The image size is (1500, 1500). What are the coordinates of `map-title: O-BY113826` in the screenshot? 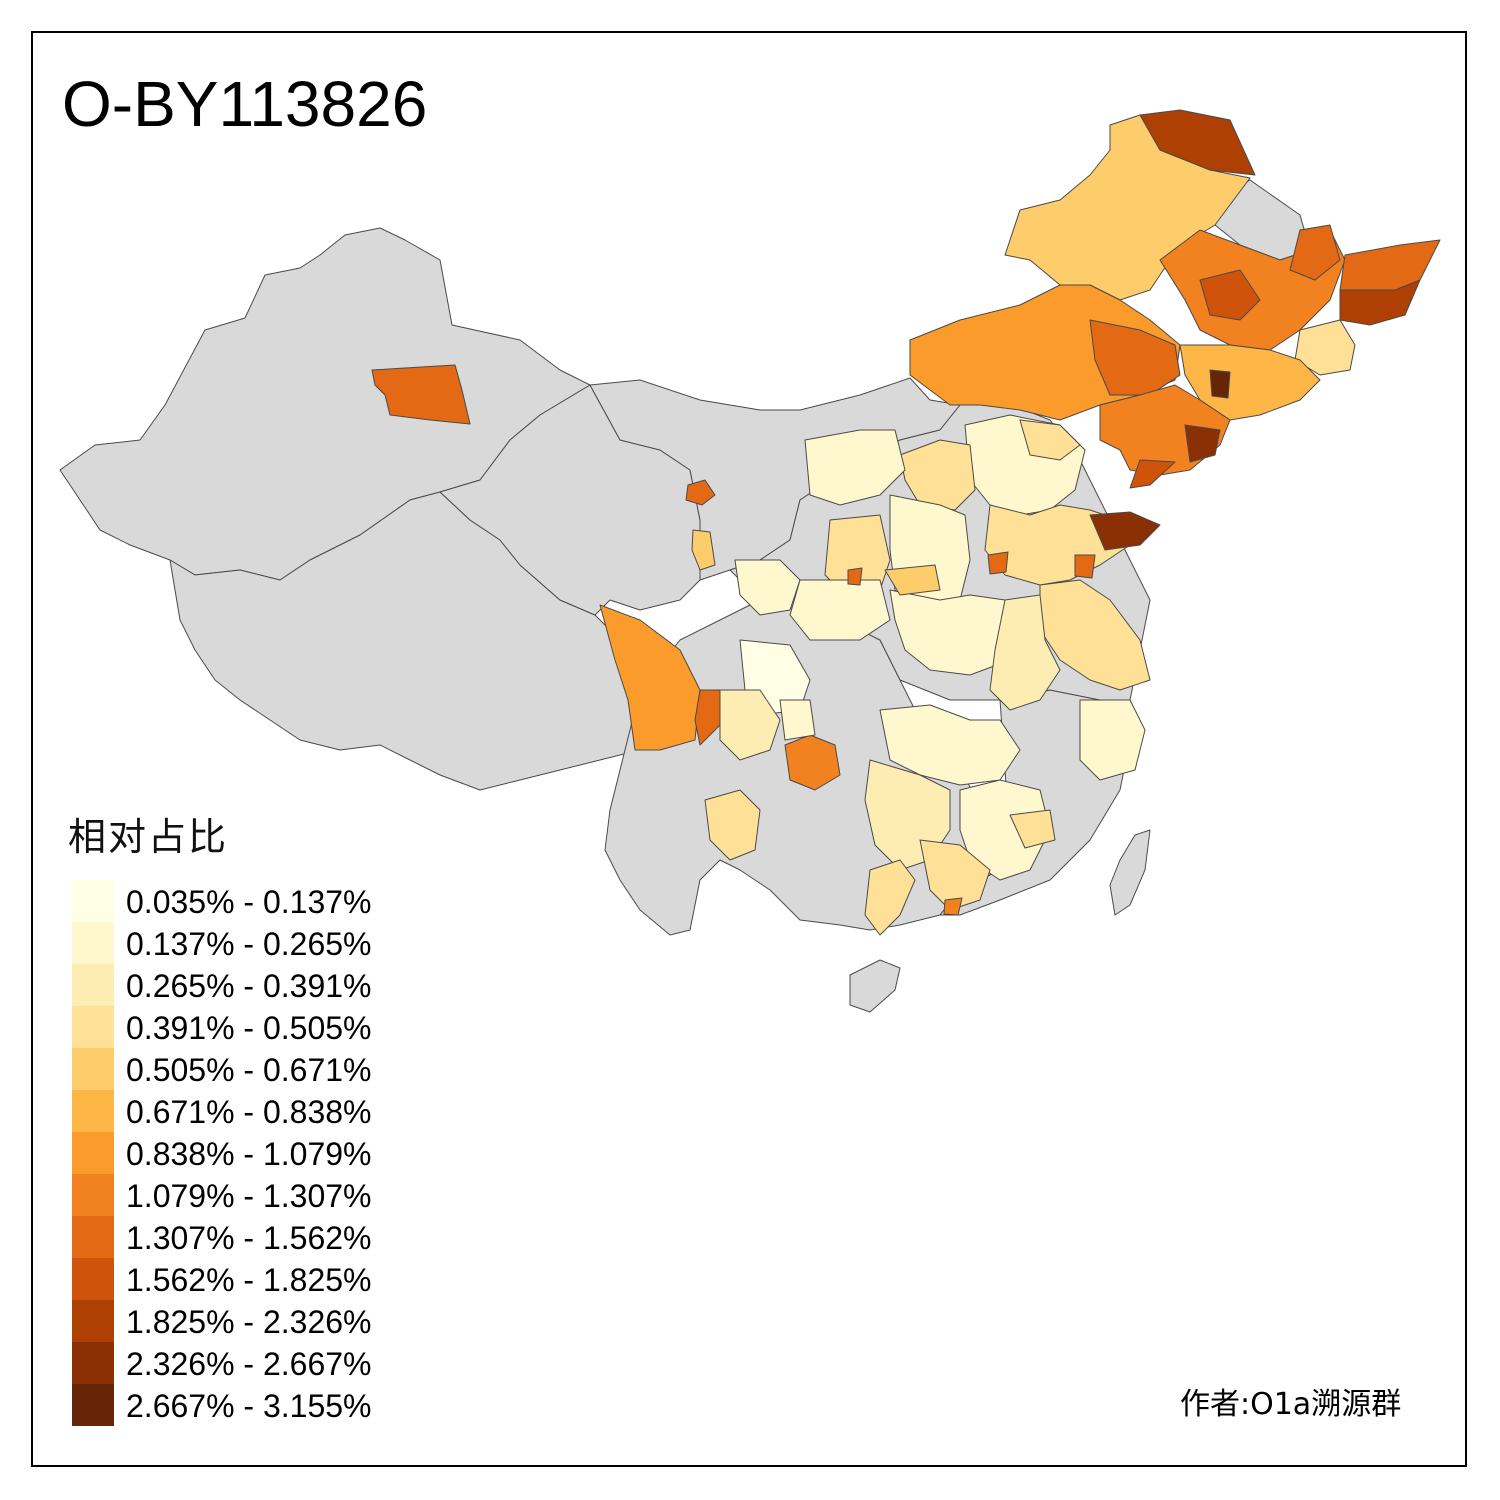 It's located at (245, 104).